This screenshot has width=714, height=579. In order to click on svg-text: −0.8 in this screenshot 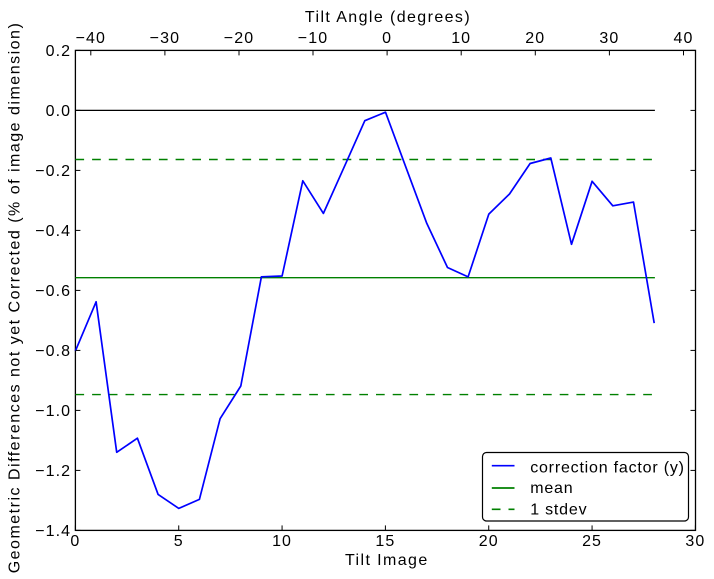, I will do `click(53, 351)`.